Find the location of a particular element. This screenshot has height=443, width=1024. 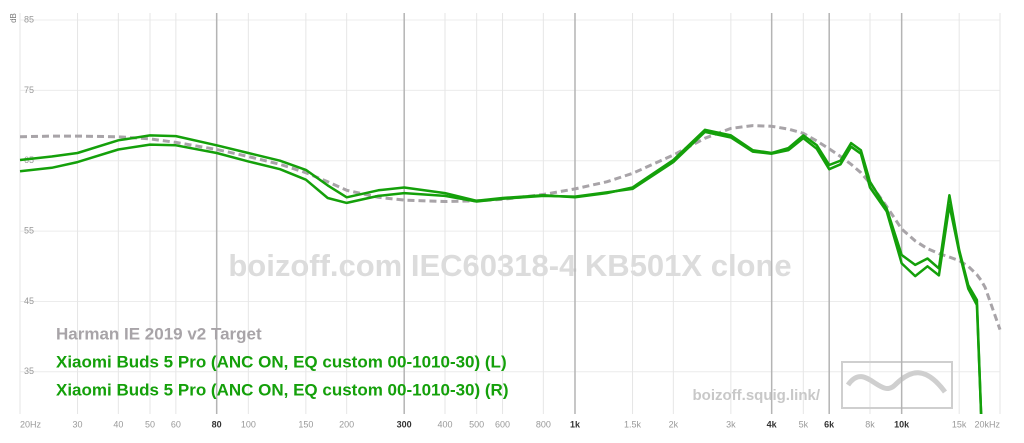

x-tick-label: 60 is located at coordinates (176, 424).